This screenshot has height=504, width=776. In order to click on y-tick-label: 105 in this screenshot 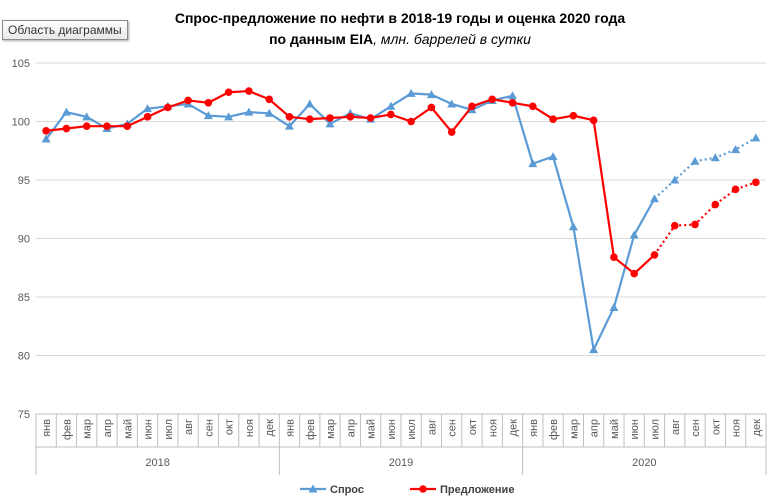, I will do `click(21, 64)`.